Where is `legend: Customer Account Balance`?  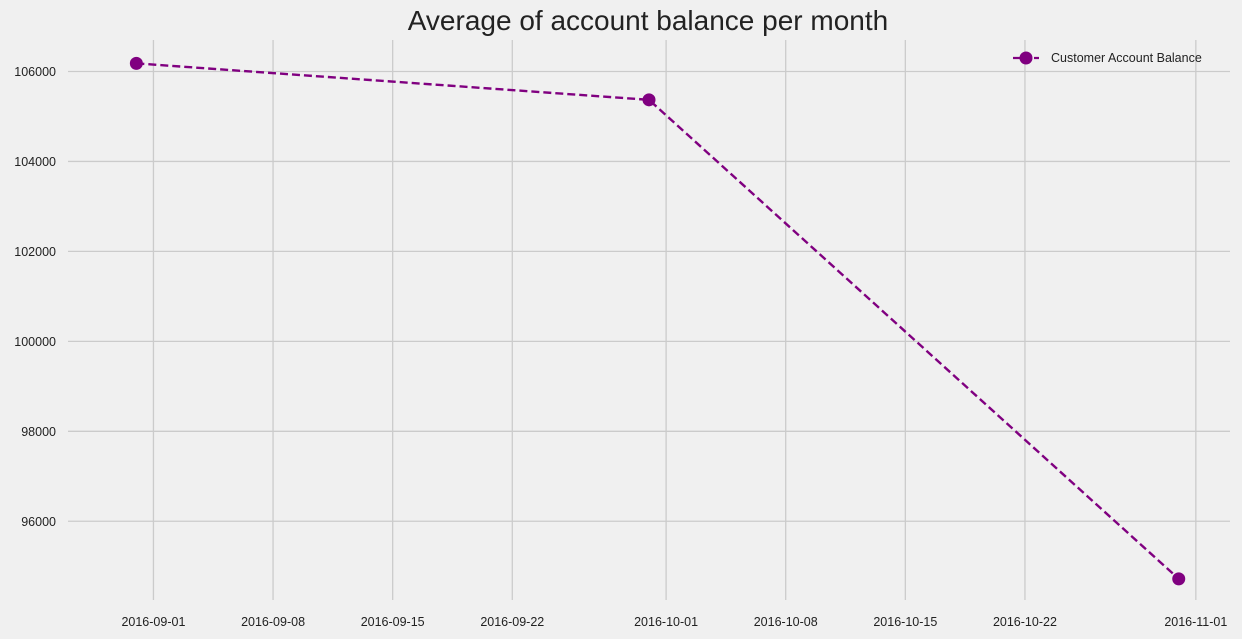
legend: Customer Account Balance is located at coordinates (1107, 58).